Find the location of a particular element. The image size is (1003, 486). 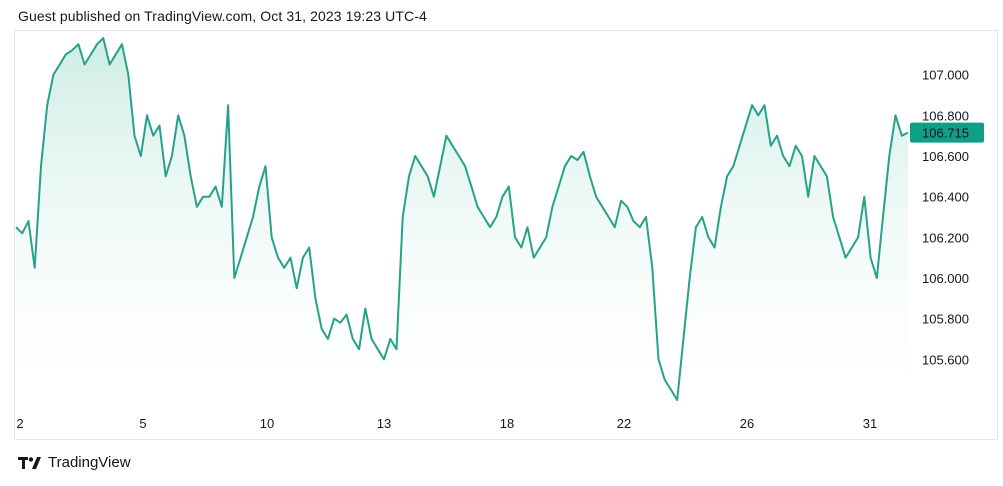

x-tick-label: 10 is located at coordinates (267, 423).